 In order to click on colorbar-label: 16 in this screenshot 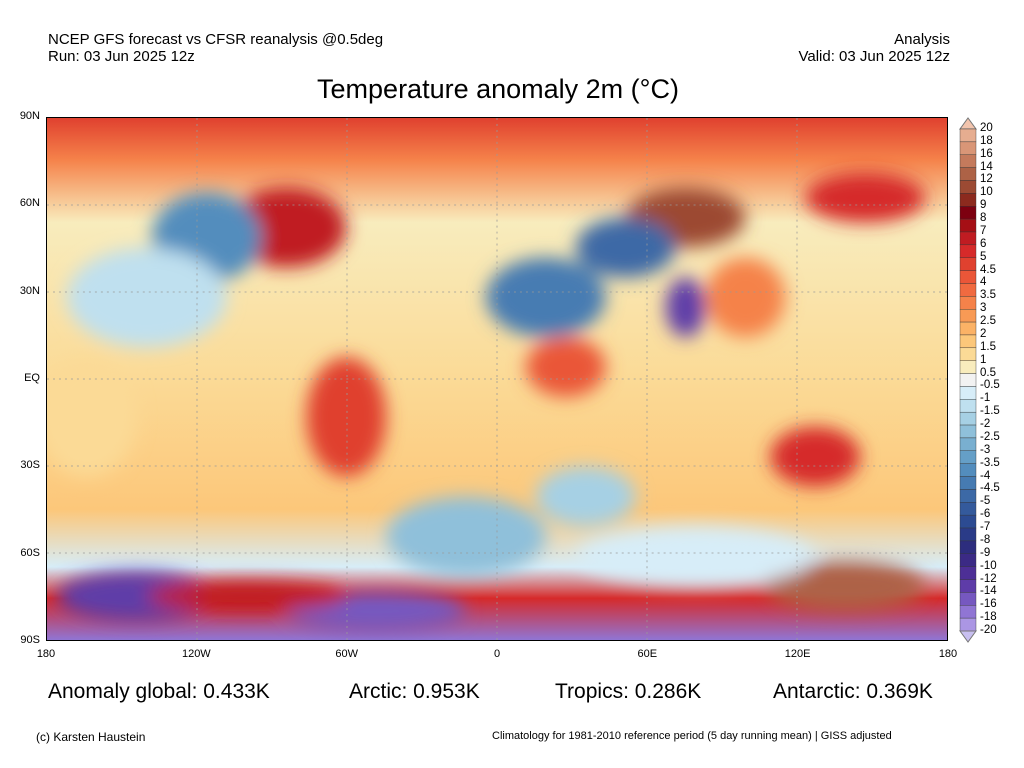, I will do `click(986, 153)`.